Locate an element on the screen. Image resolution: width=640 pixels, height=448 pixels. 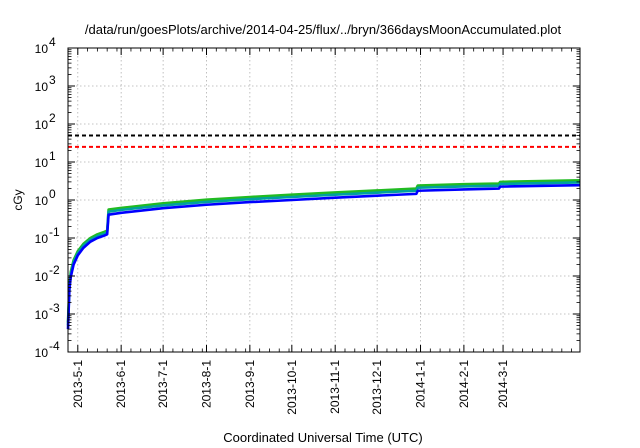
y-tick-exponent: 3 is located at coordinates (52, 80).